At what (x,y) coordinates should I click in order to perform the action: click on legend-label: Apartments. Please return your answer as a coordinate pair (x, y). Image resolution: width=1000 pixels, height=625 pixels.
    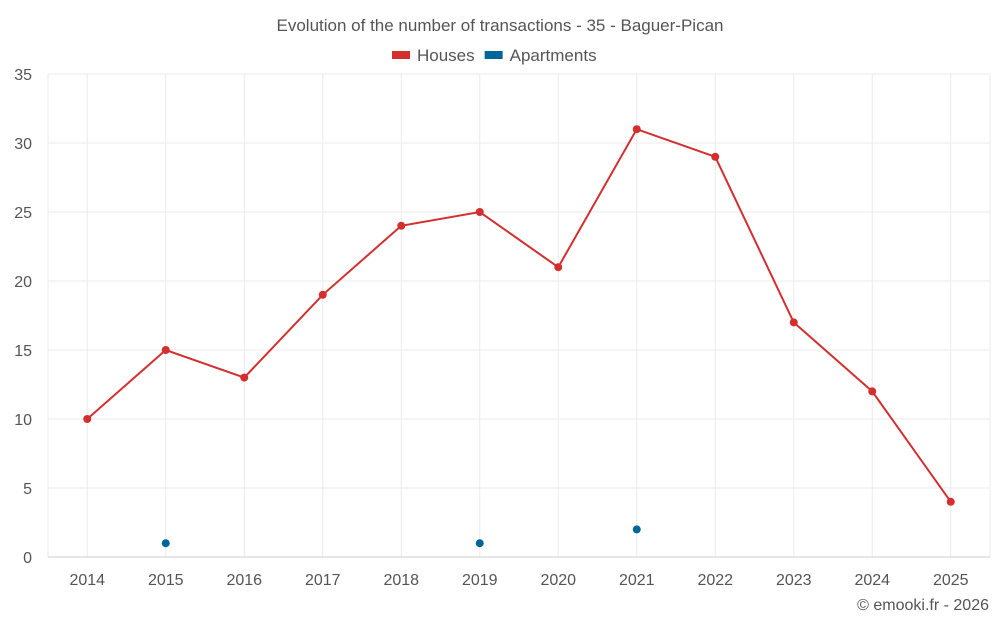
    Looking at the image, I should click on (553, 55).